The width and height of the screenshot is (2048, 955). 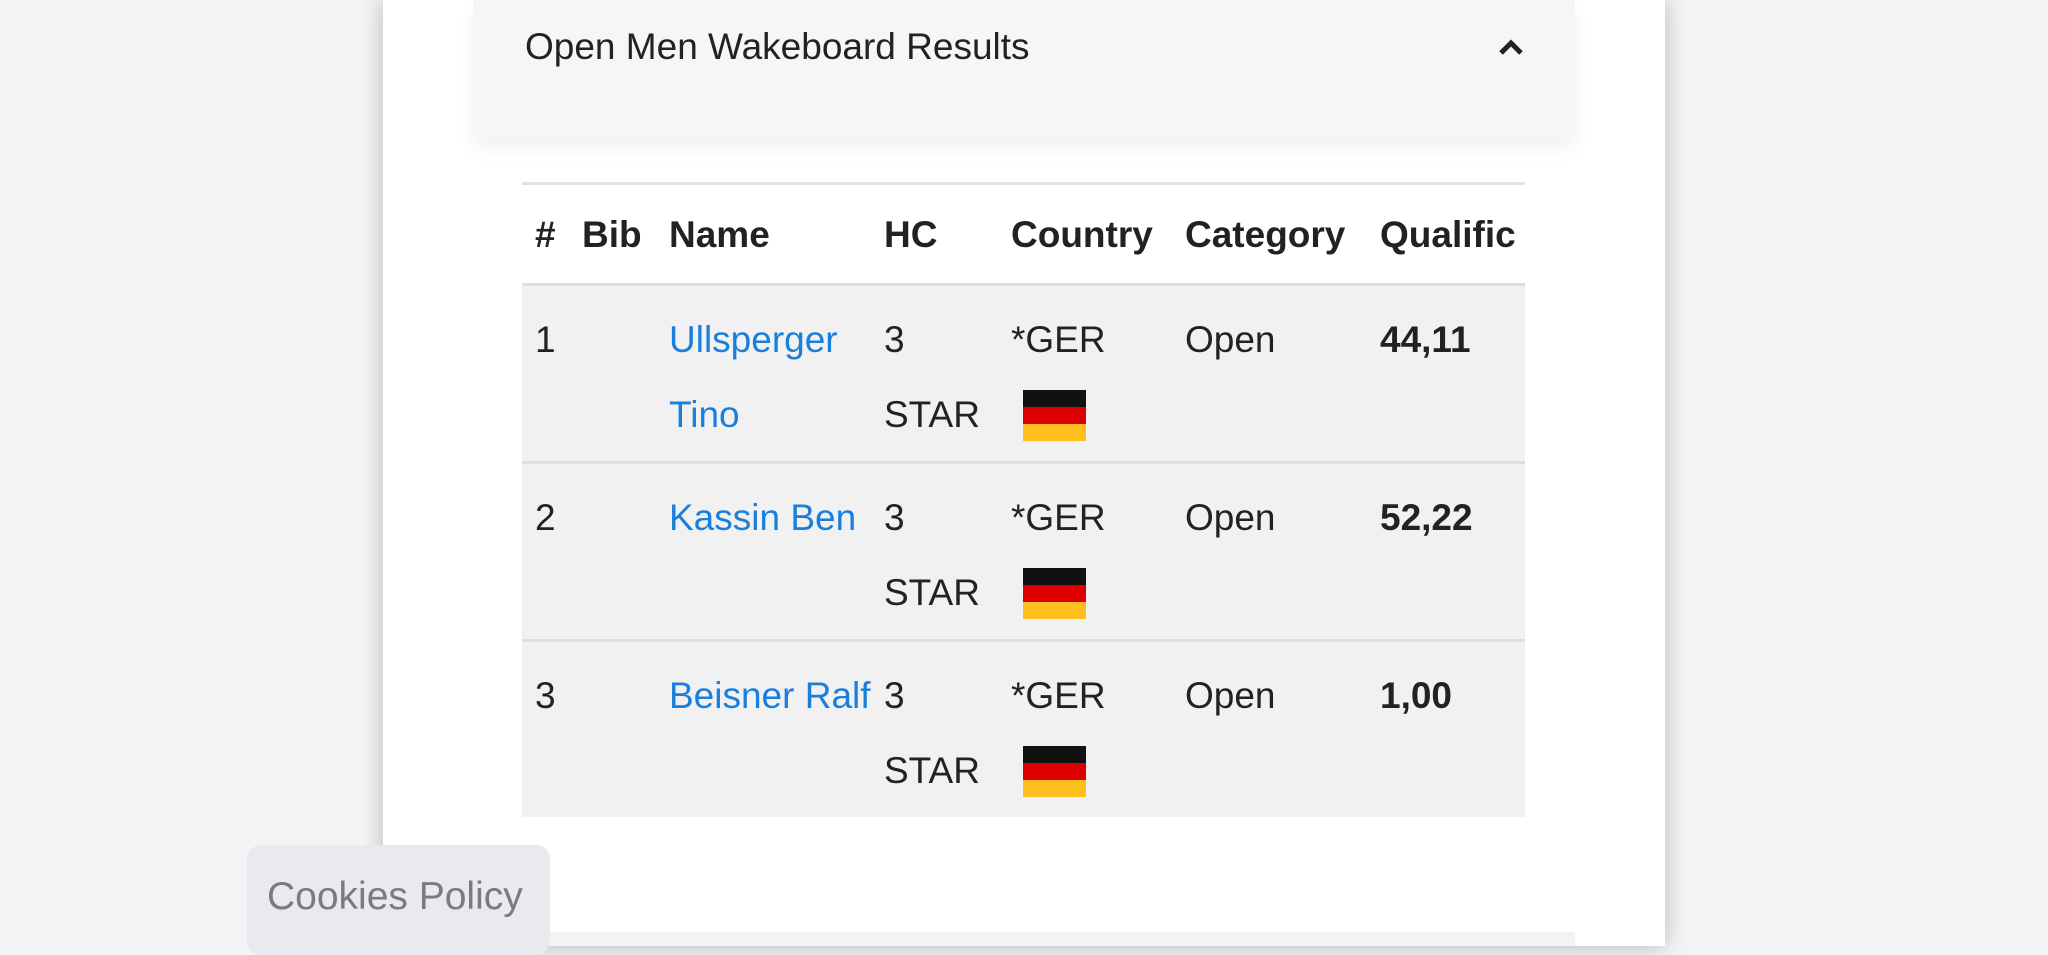 I want to click on athlete-name: Kassin Ben, so click(x=763, y=517).